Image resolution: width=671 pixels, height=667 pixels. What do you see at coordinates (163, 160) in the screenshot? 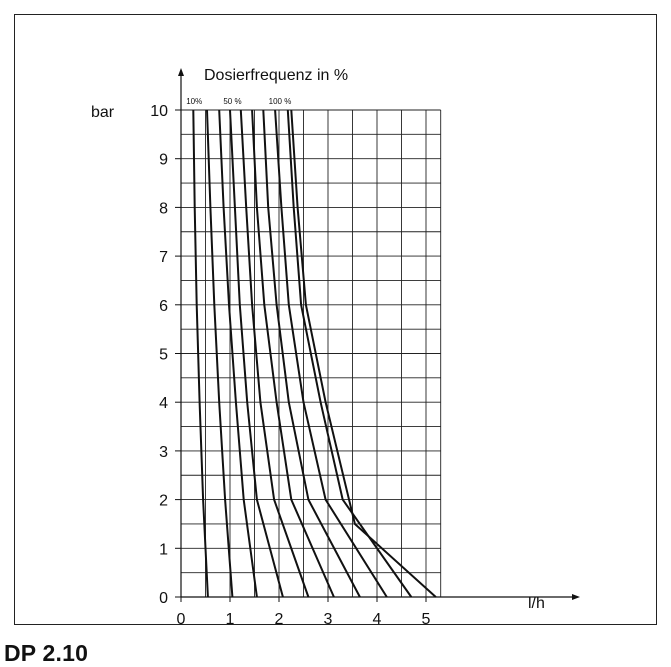
I see `y-tick-label: 9` at bounding box center [163, 160].